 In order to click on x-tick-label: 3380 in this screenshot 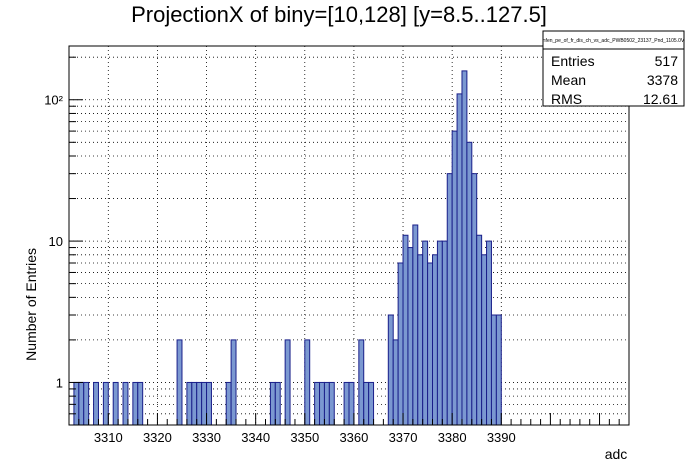, I will do `click(452, 437)`.